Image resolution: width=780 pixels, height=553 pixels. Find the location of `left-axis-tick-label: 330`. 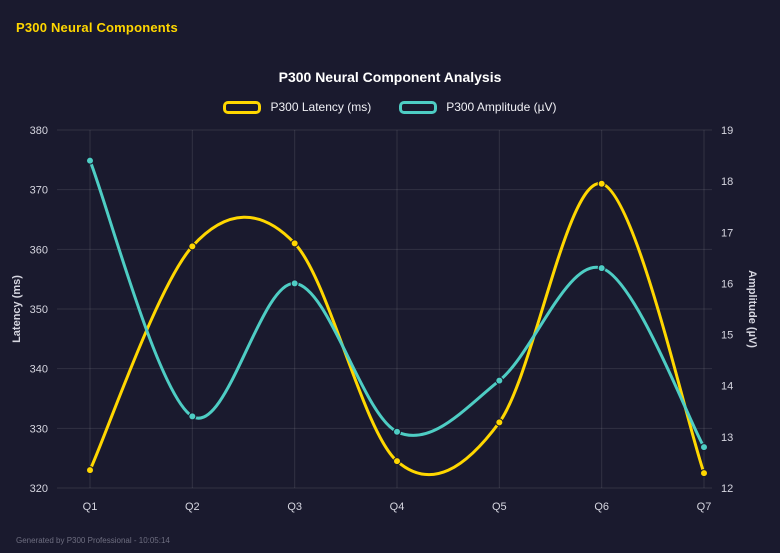

left-axis-tick-label: 330 is located at coordinates (39, 429).